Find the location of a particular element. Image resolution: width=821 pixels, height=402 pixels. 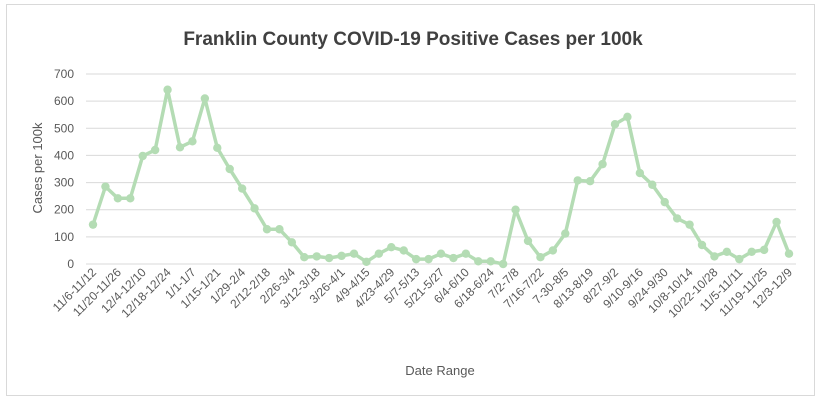

y-tick-label: 200 is located at coordinates (64, 210).